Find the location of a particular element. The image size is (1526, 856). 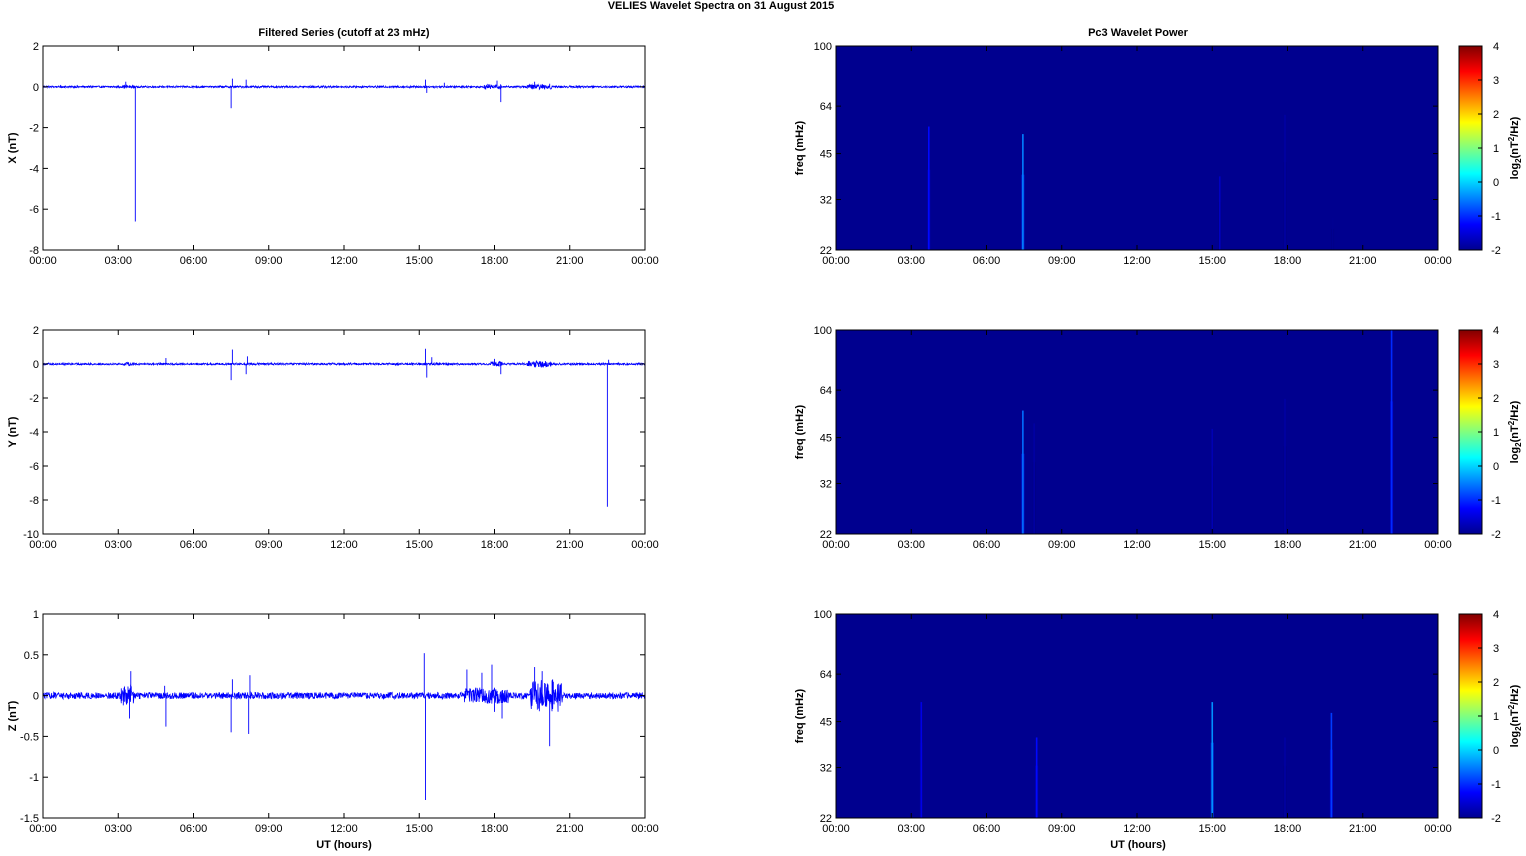

line-panel-2-xtick-label: 18:00 is located at coordinates (495, 545).